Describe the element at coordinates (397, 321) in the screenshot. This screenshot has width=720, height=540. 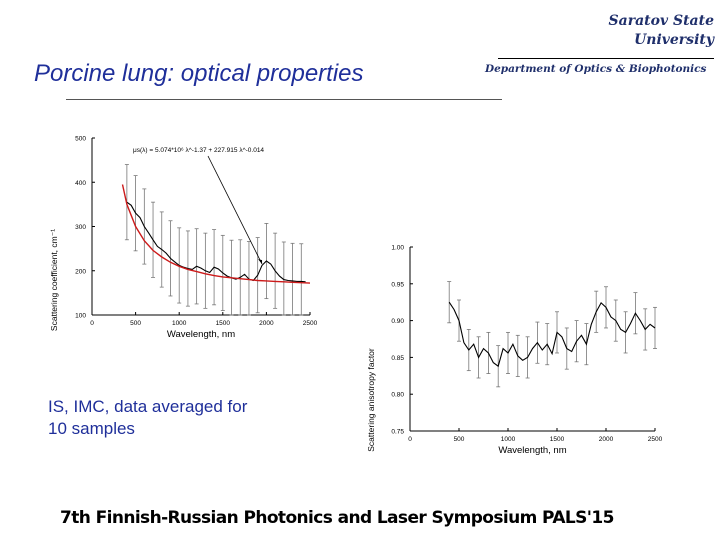
I see `chart2-y-tick-label: 0.90` at that location.